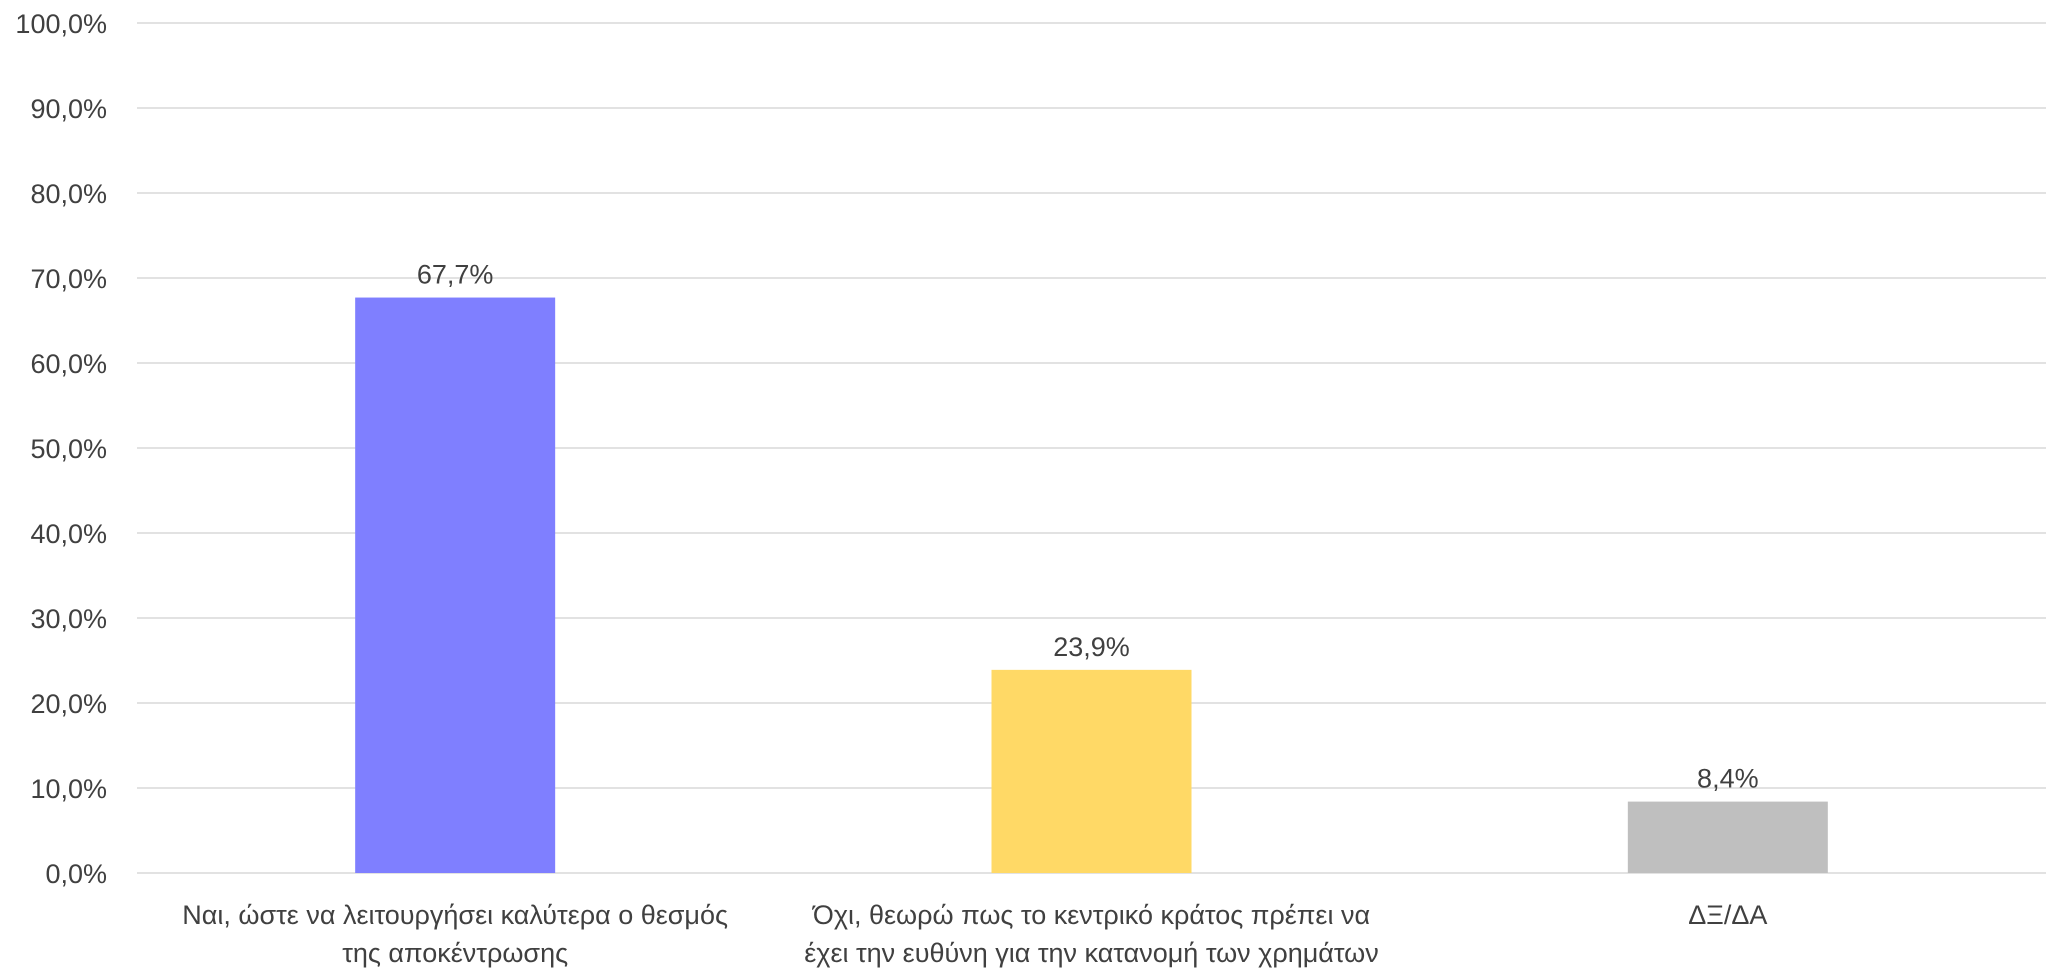 The image size is (2046, 971). Describe the element at coordinates (68, 279) in the screenshot. I see `y-tick-label: 70,0%` at that location.